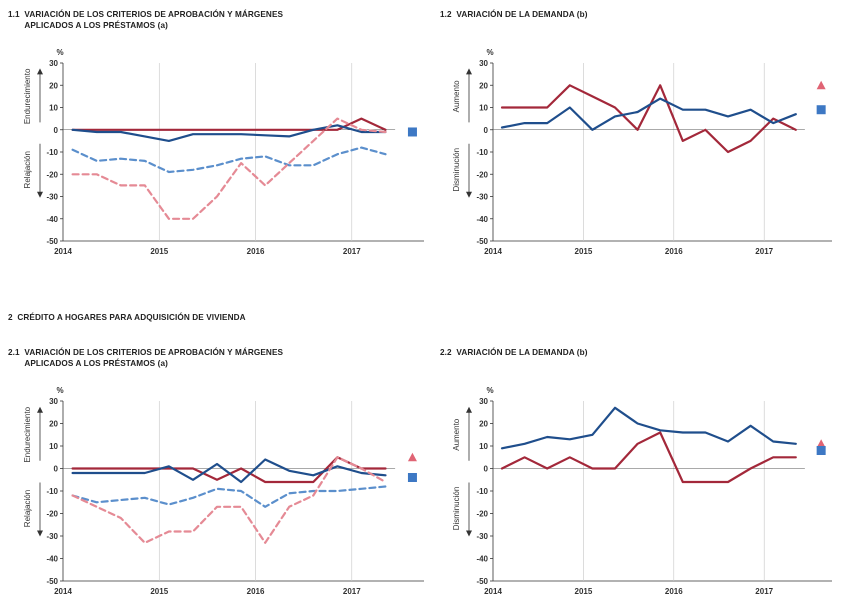 This screenshot has height=614, width=842. What do you see at coordinates (514, 352) in the screenshot?
I see `chart-2-2-title: 2.2 VARIACIÓN DE LA DEMANDA (b)` at bounding box center [514, 352].